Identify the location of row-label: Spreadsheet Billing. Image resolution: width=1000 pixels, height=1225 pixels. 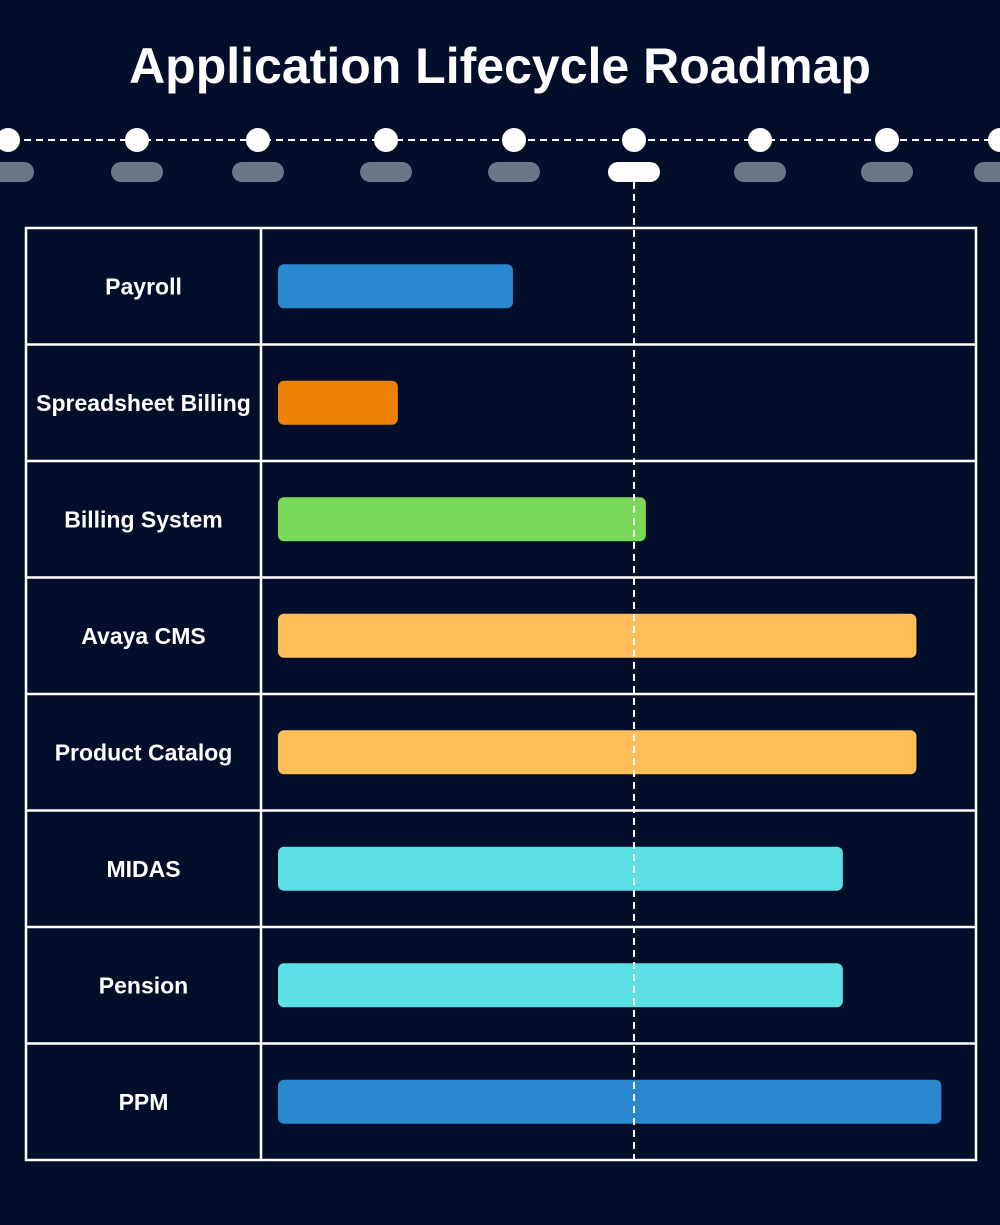
(143, 403).